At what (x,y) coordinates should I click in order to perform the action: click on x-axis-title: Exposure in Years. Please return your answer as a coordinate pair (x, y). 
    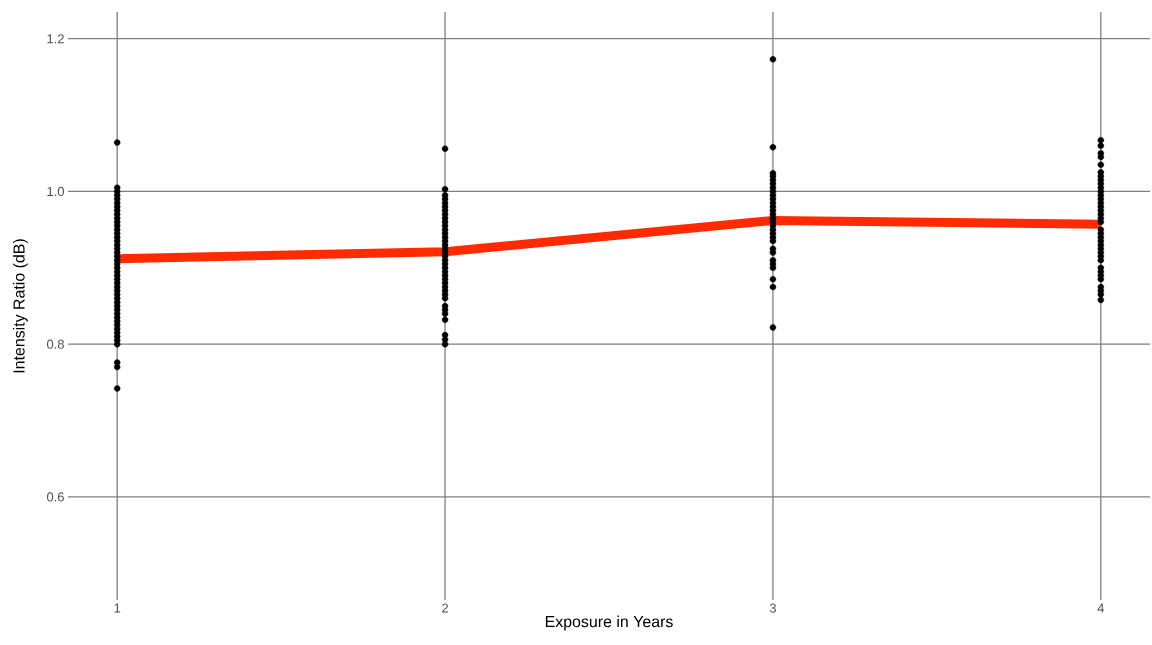
    Looking at the image, I should click on (609, 623).